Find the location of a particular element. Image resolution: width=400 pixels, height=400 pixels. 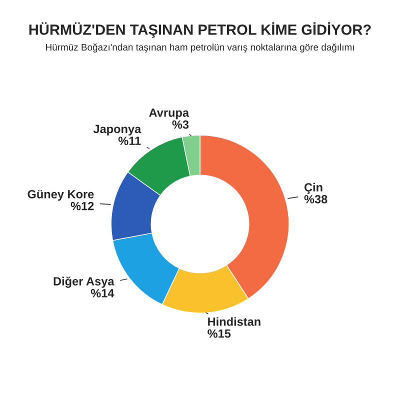

slice-label: Çin is located at coordinates (313, 188).